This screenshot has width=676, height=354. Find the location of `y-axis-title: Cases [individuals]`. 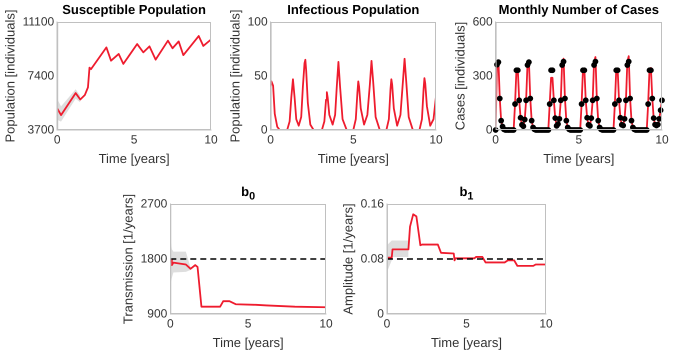

y-axis-title: Cases [individuals] is located at coordinates (460, 76).